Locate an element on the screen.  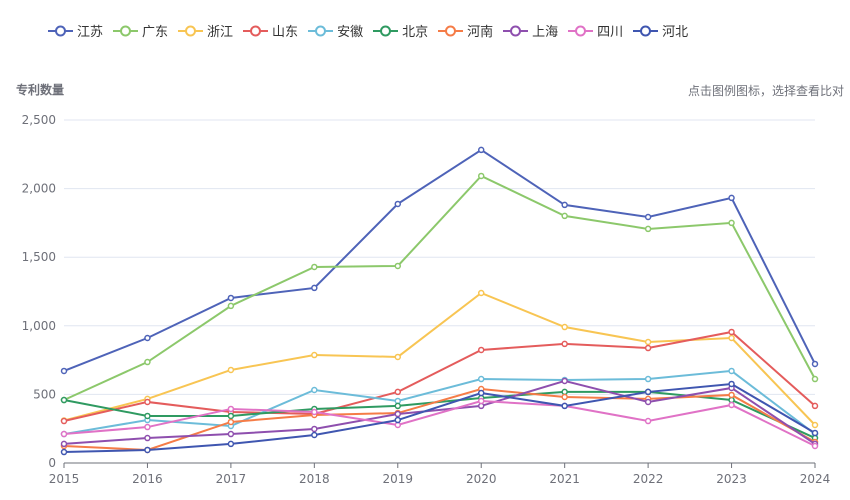
legend-item: 安徽 is located at coordinates (335, 30).